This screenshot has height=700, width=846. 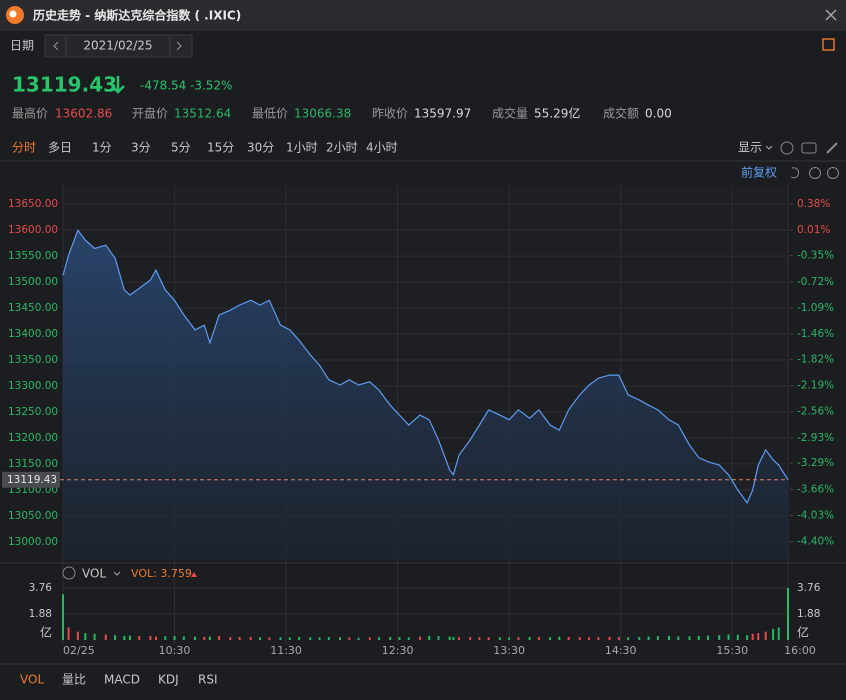 I want to click on stat-label: 最低价, so click(x=270, y=114).